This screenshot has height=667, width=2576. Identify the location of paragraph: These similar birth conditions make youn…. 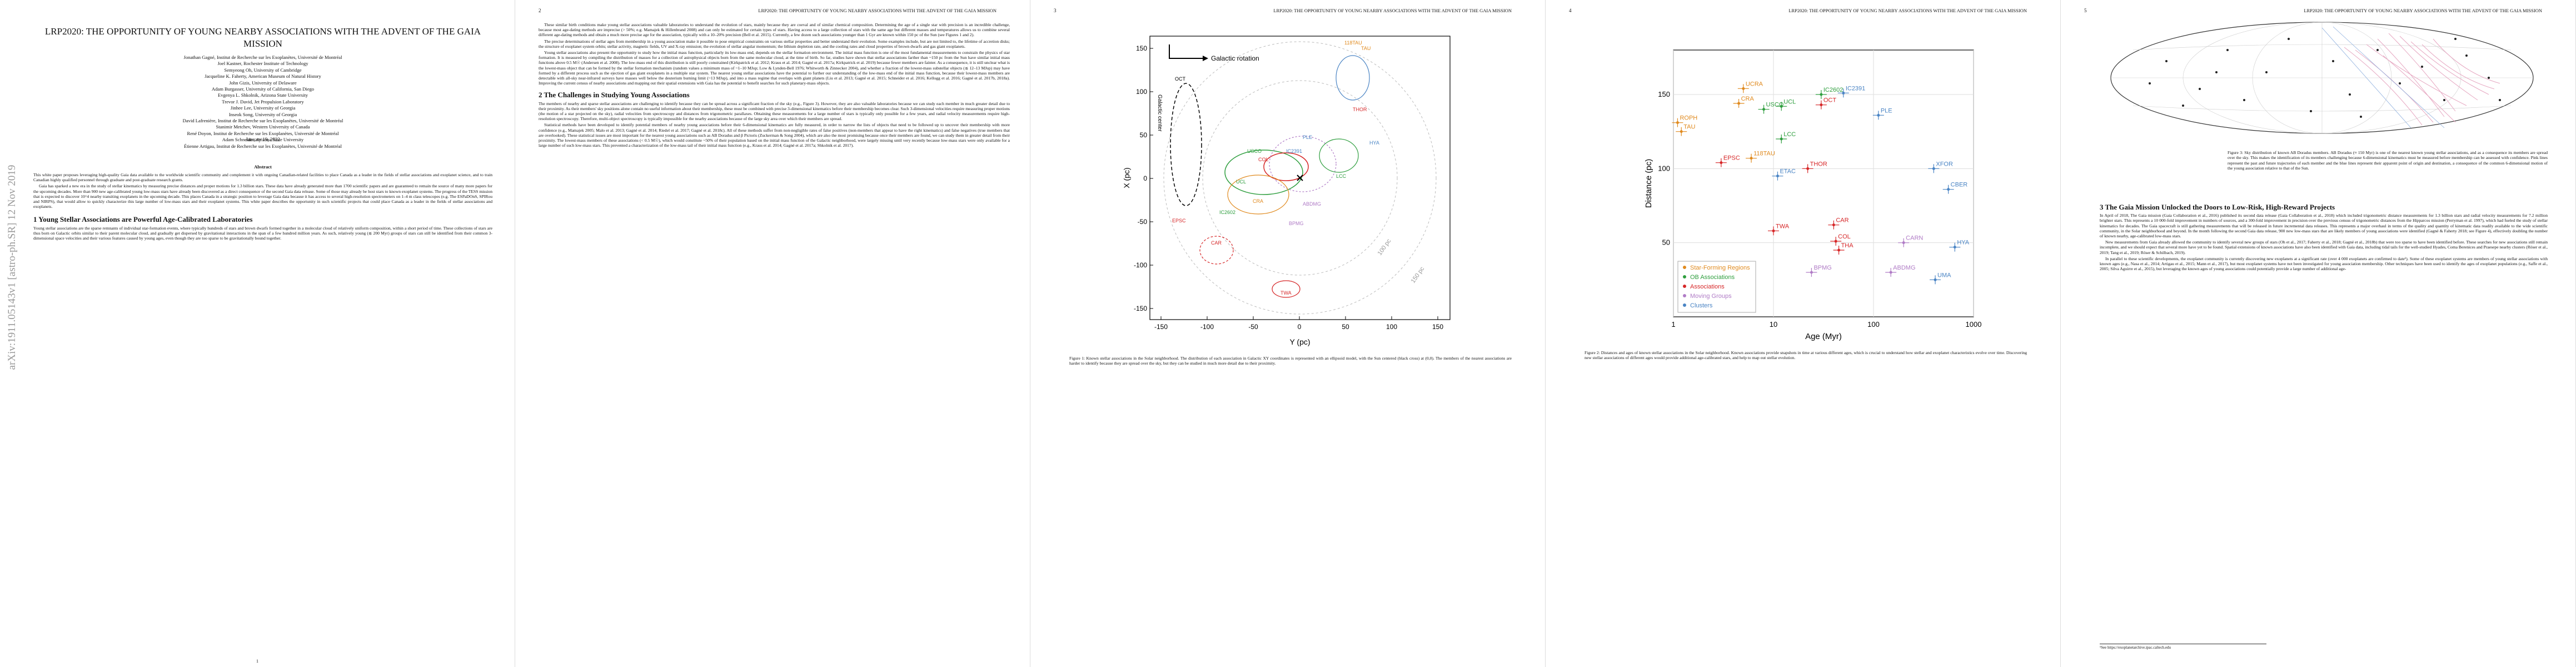
(774, 30).